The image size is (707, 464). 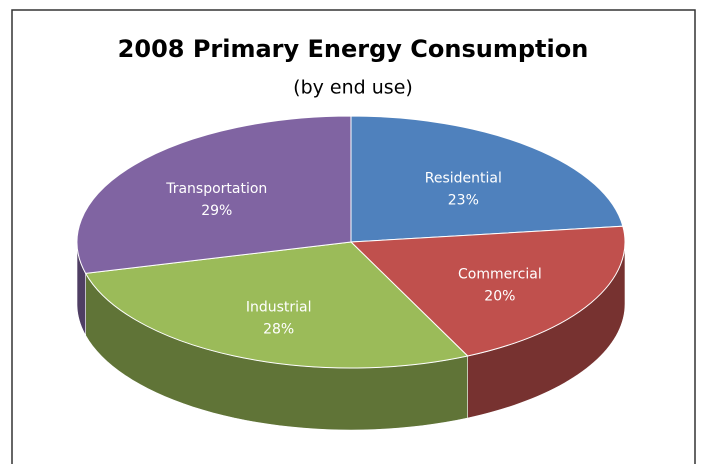 What do you see at coordinates (500, 275) in the screenshot?
I see `slice-label: Commercial` at bounding box center [500, 275].